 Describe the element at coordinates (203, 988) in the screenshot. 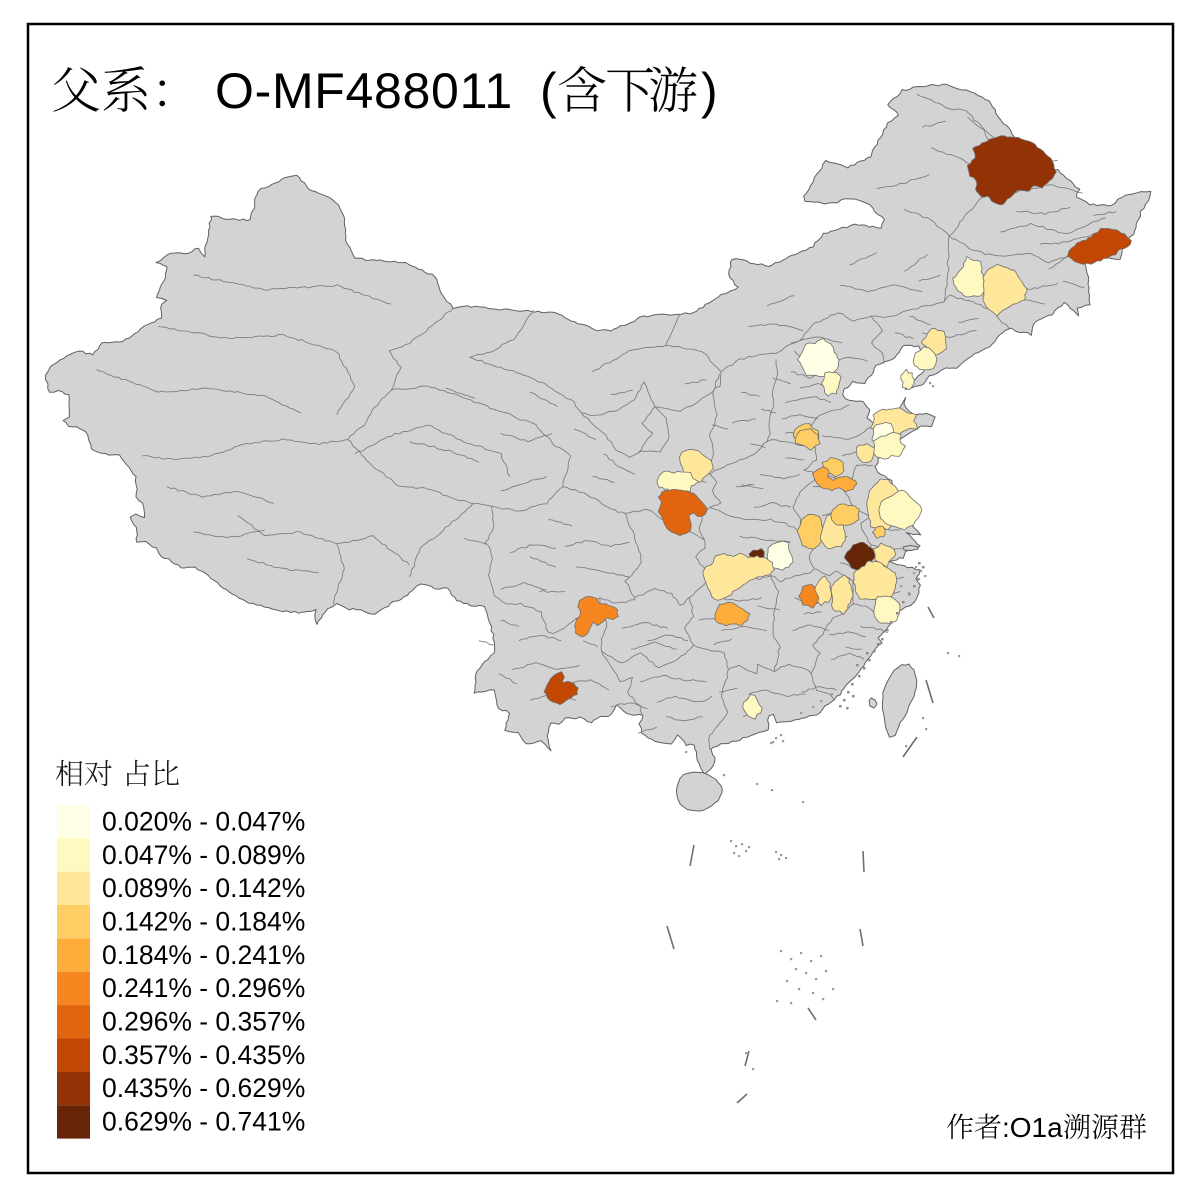

I see `svg-text: 0.241% - 0.296%` at that location.